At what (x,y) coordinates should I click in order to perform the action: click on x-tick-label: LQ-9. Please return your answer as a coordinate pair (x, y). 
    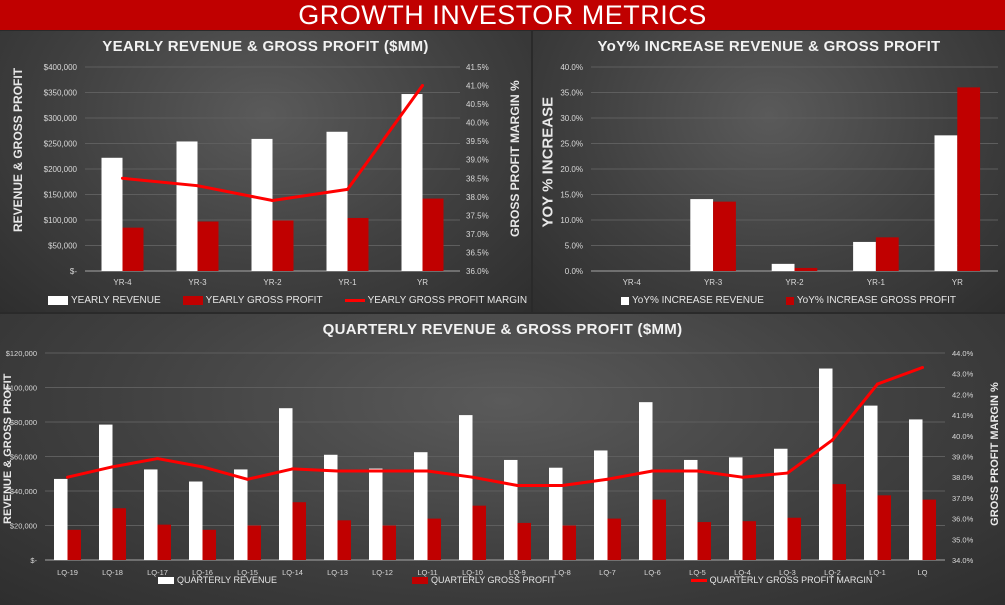
    Looking at the image, I should click on (517, 572).